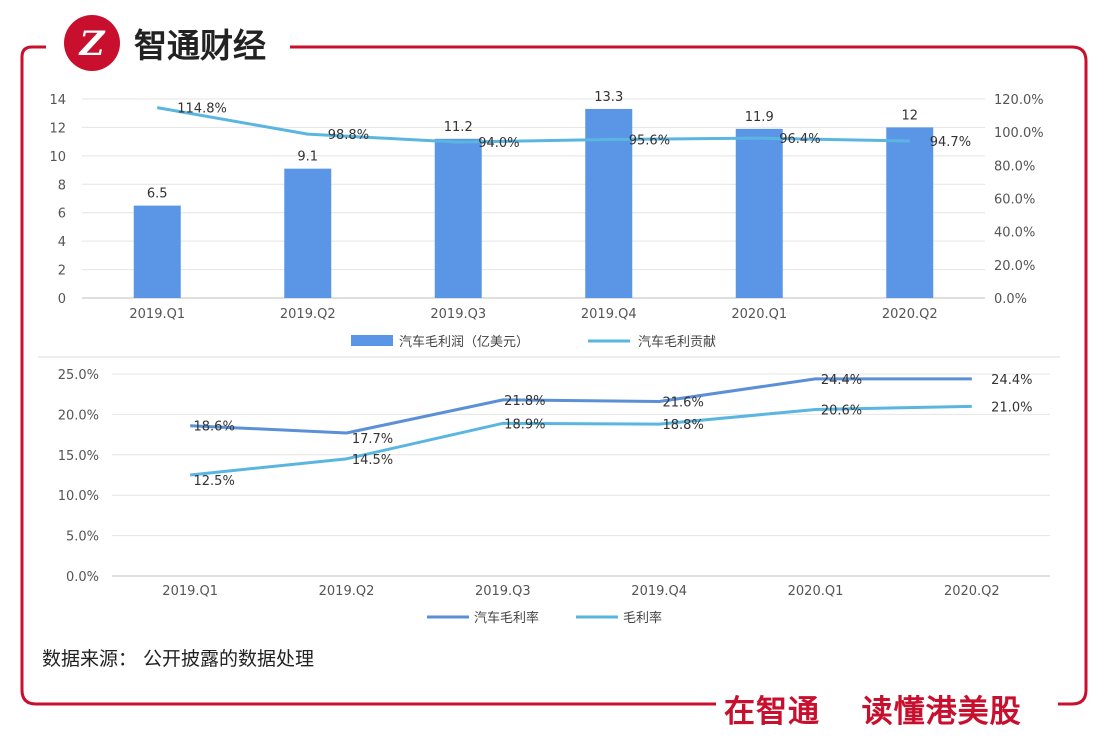 The width and height of the screenshot is (1113, 746). Describe the element at coordinates (464, 342) in the screenshot. I see `legend-label: 汽车毛利润（亿美元）` at that location.